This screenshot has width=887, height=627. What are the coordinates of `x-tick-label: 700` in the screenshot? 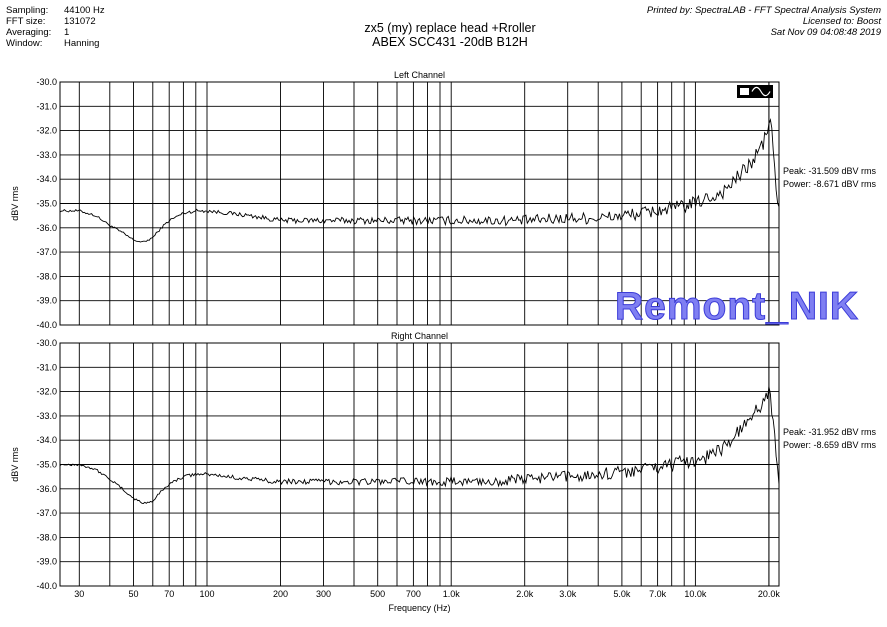 It's located at (413, 594).